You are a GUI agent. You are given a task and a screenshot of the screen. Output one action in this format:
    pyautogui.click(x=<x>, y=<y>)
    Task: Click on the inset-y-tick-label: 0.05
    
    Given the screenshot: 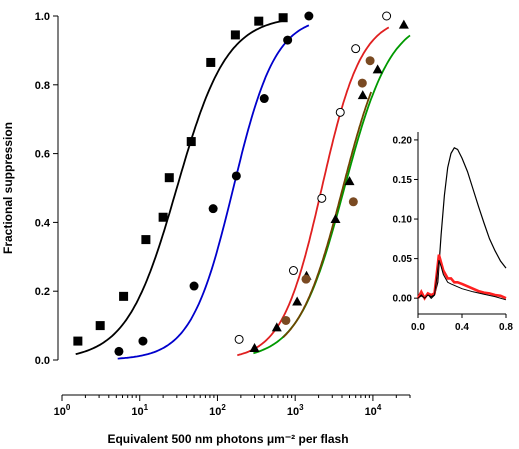 What is the action you would take?
    pyautogui.click(x=403, y=259)
    